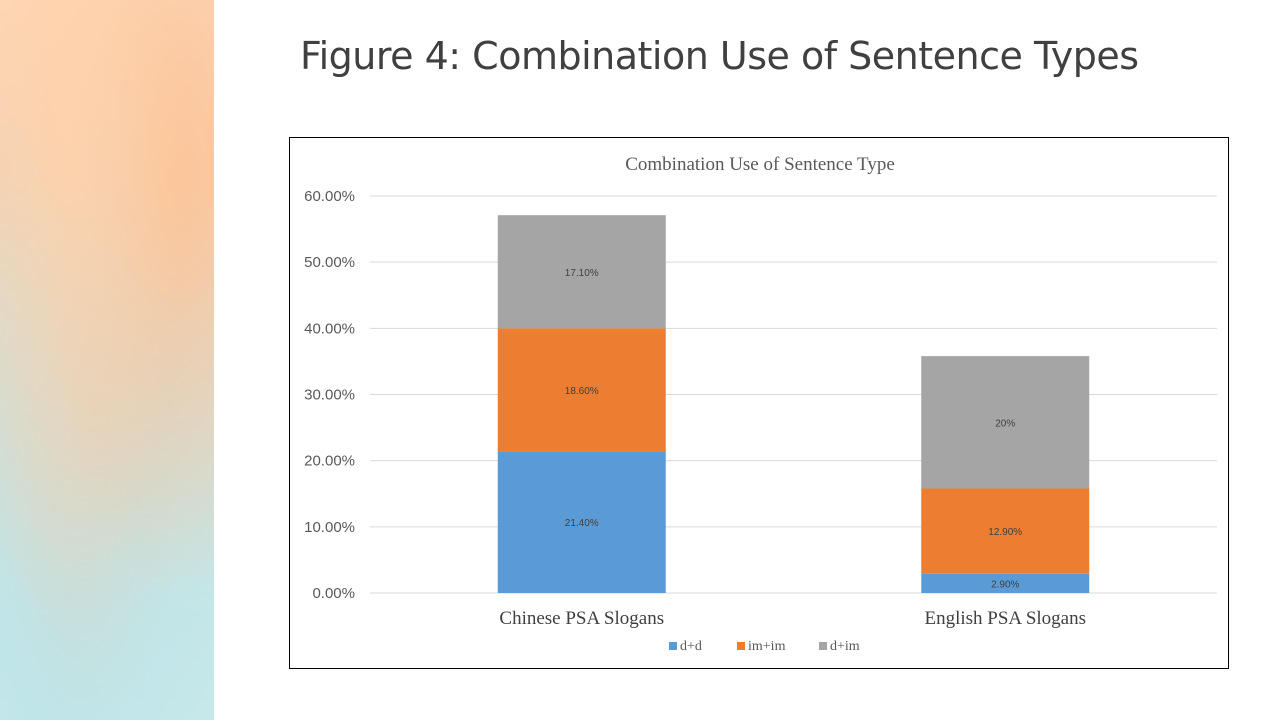  What do you see at coordinates (329, 328) in the screenshot?
I see `y-tick-label: 40.00%` at bounding box center [329, 328].